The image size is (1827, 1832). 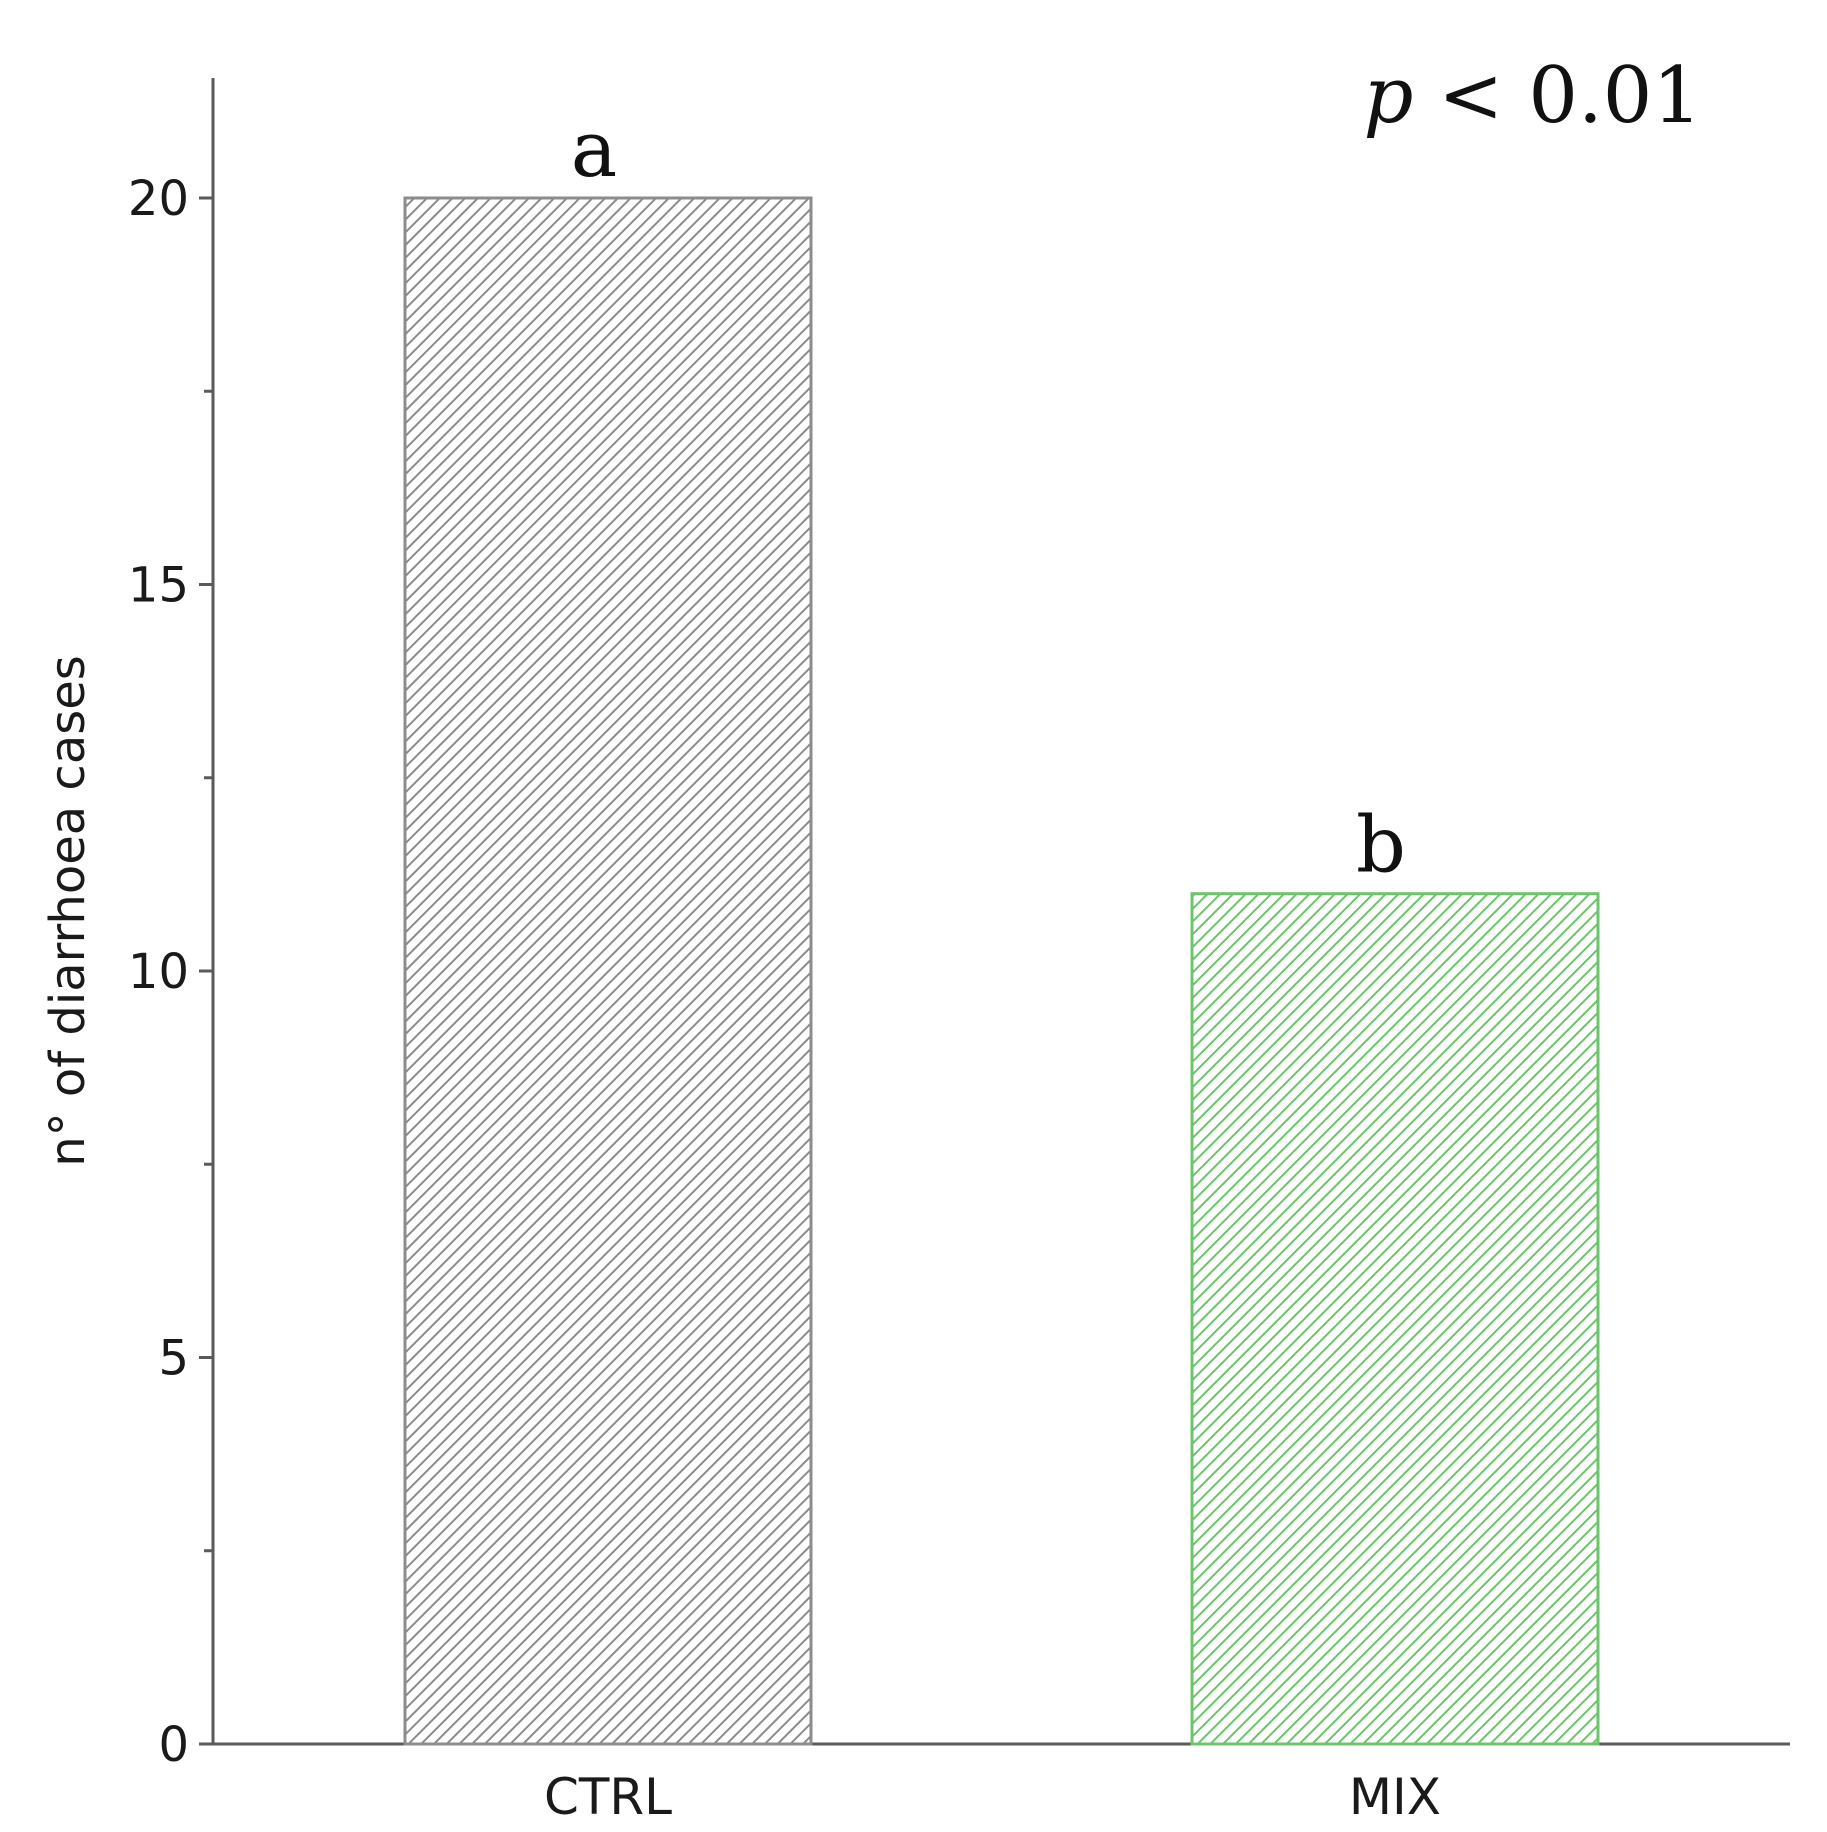 What do you see at coordinates (1395, 1797) in the screenshot?
I see `x-category-label: MIX` at bounding box center [1395, 1797].